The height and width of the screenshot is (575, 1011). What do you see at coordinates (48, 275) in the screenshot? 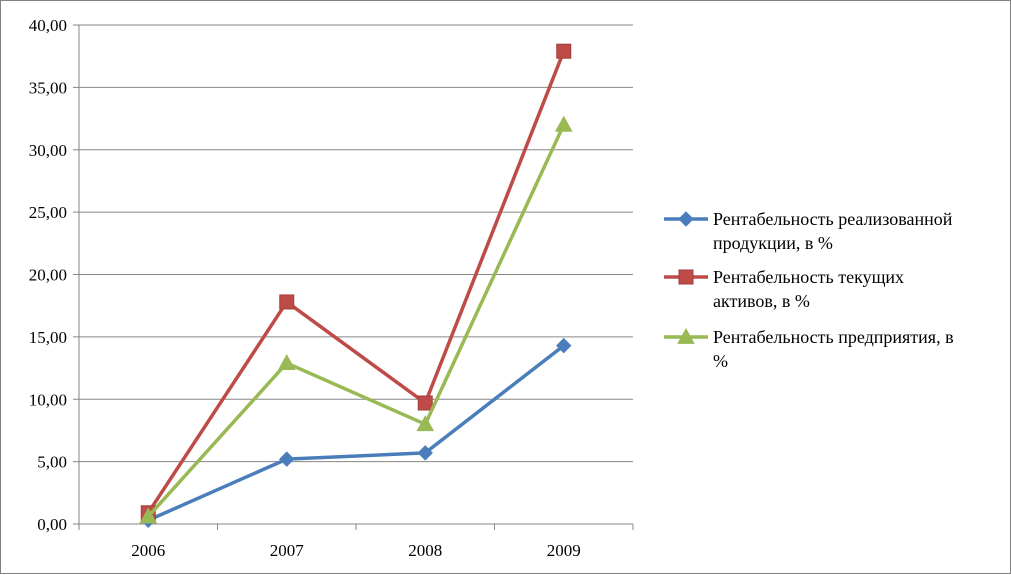
I see `y-tick-label: 20,00` at bounding box center [48, 275].